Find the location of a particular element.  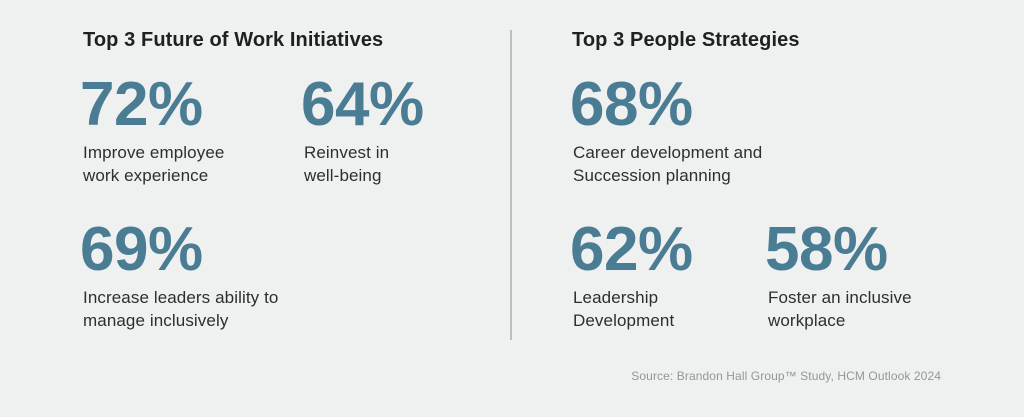

stat-label-line: work experience is located at coordinates (146, 175).